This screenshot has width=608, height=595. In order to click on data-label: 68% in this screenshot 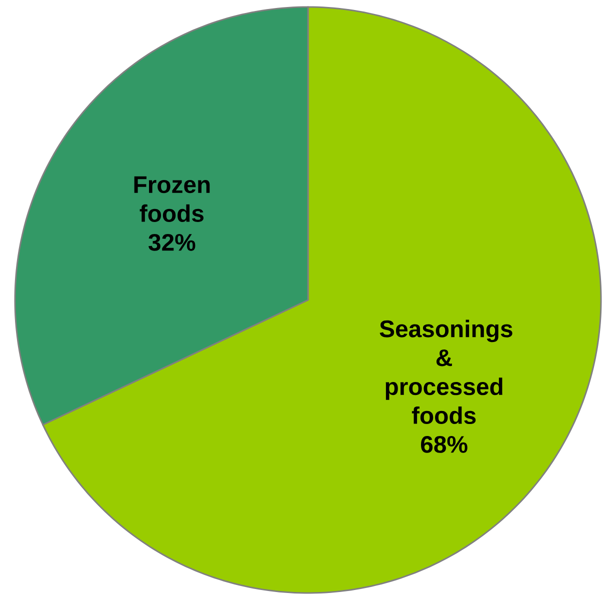, I will do `click(444, 444)`.